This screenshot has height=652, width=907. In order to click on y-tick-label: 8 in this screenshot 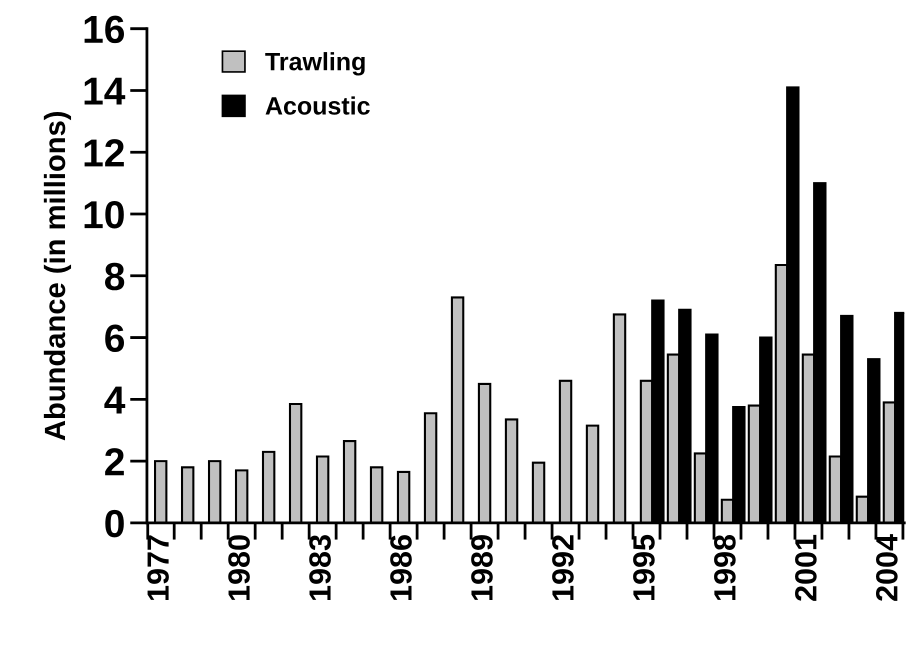, I will do `click(114, 276)`.